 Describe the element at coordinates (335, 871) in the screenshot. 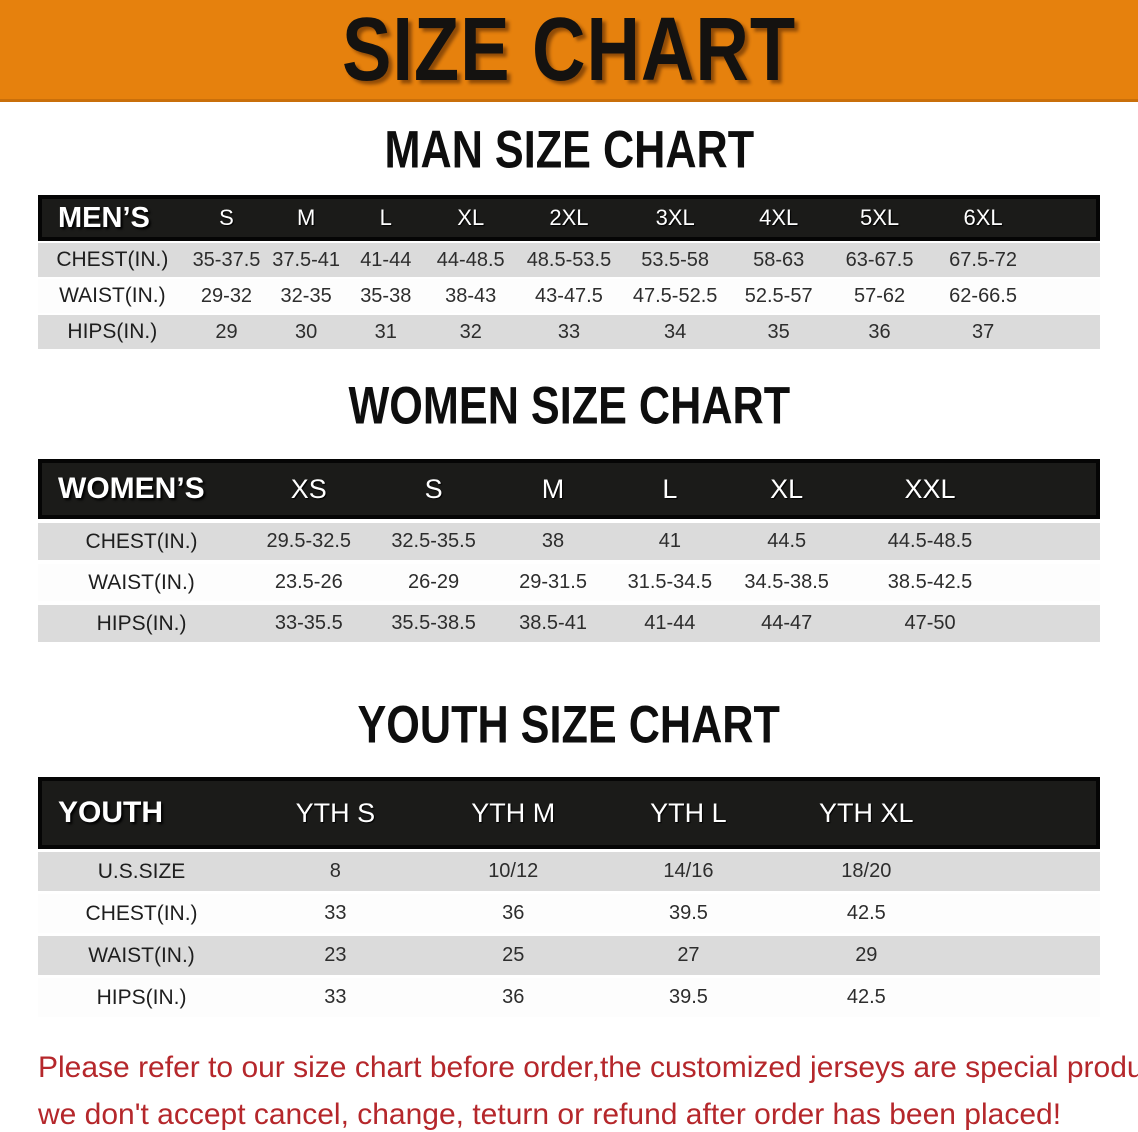

I see `size-value: 8` at that location.